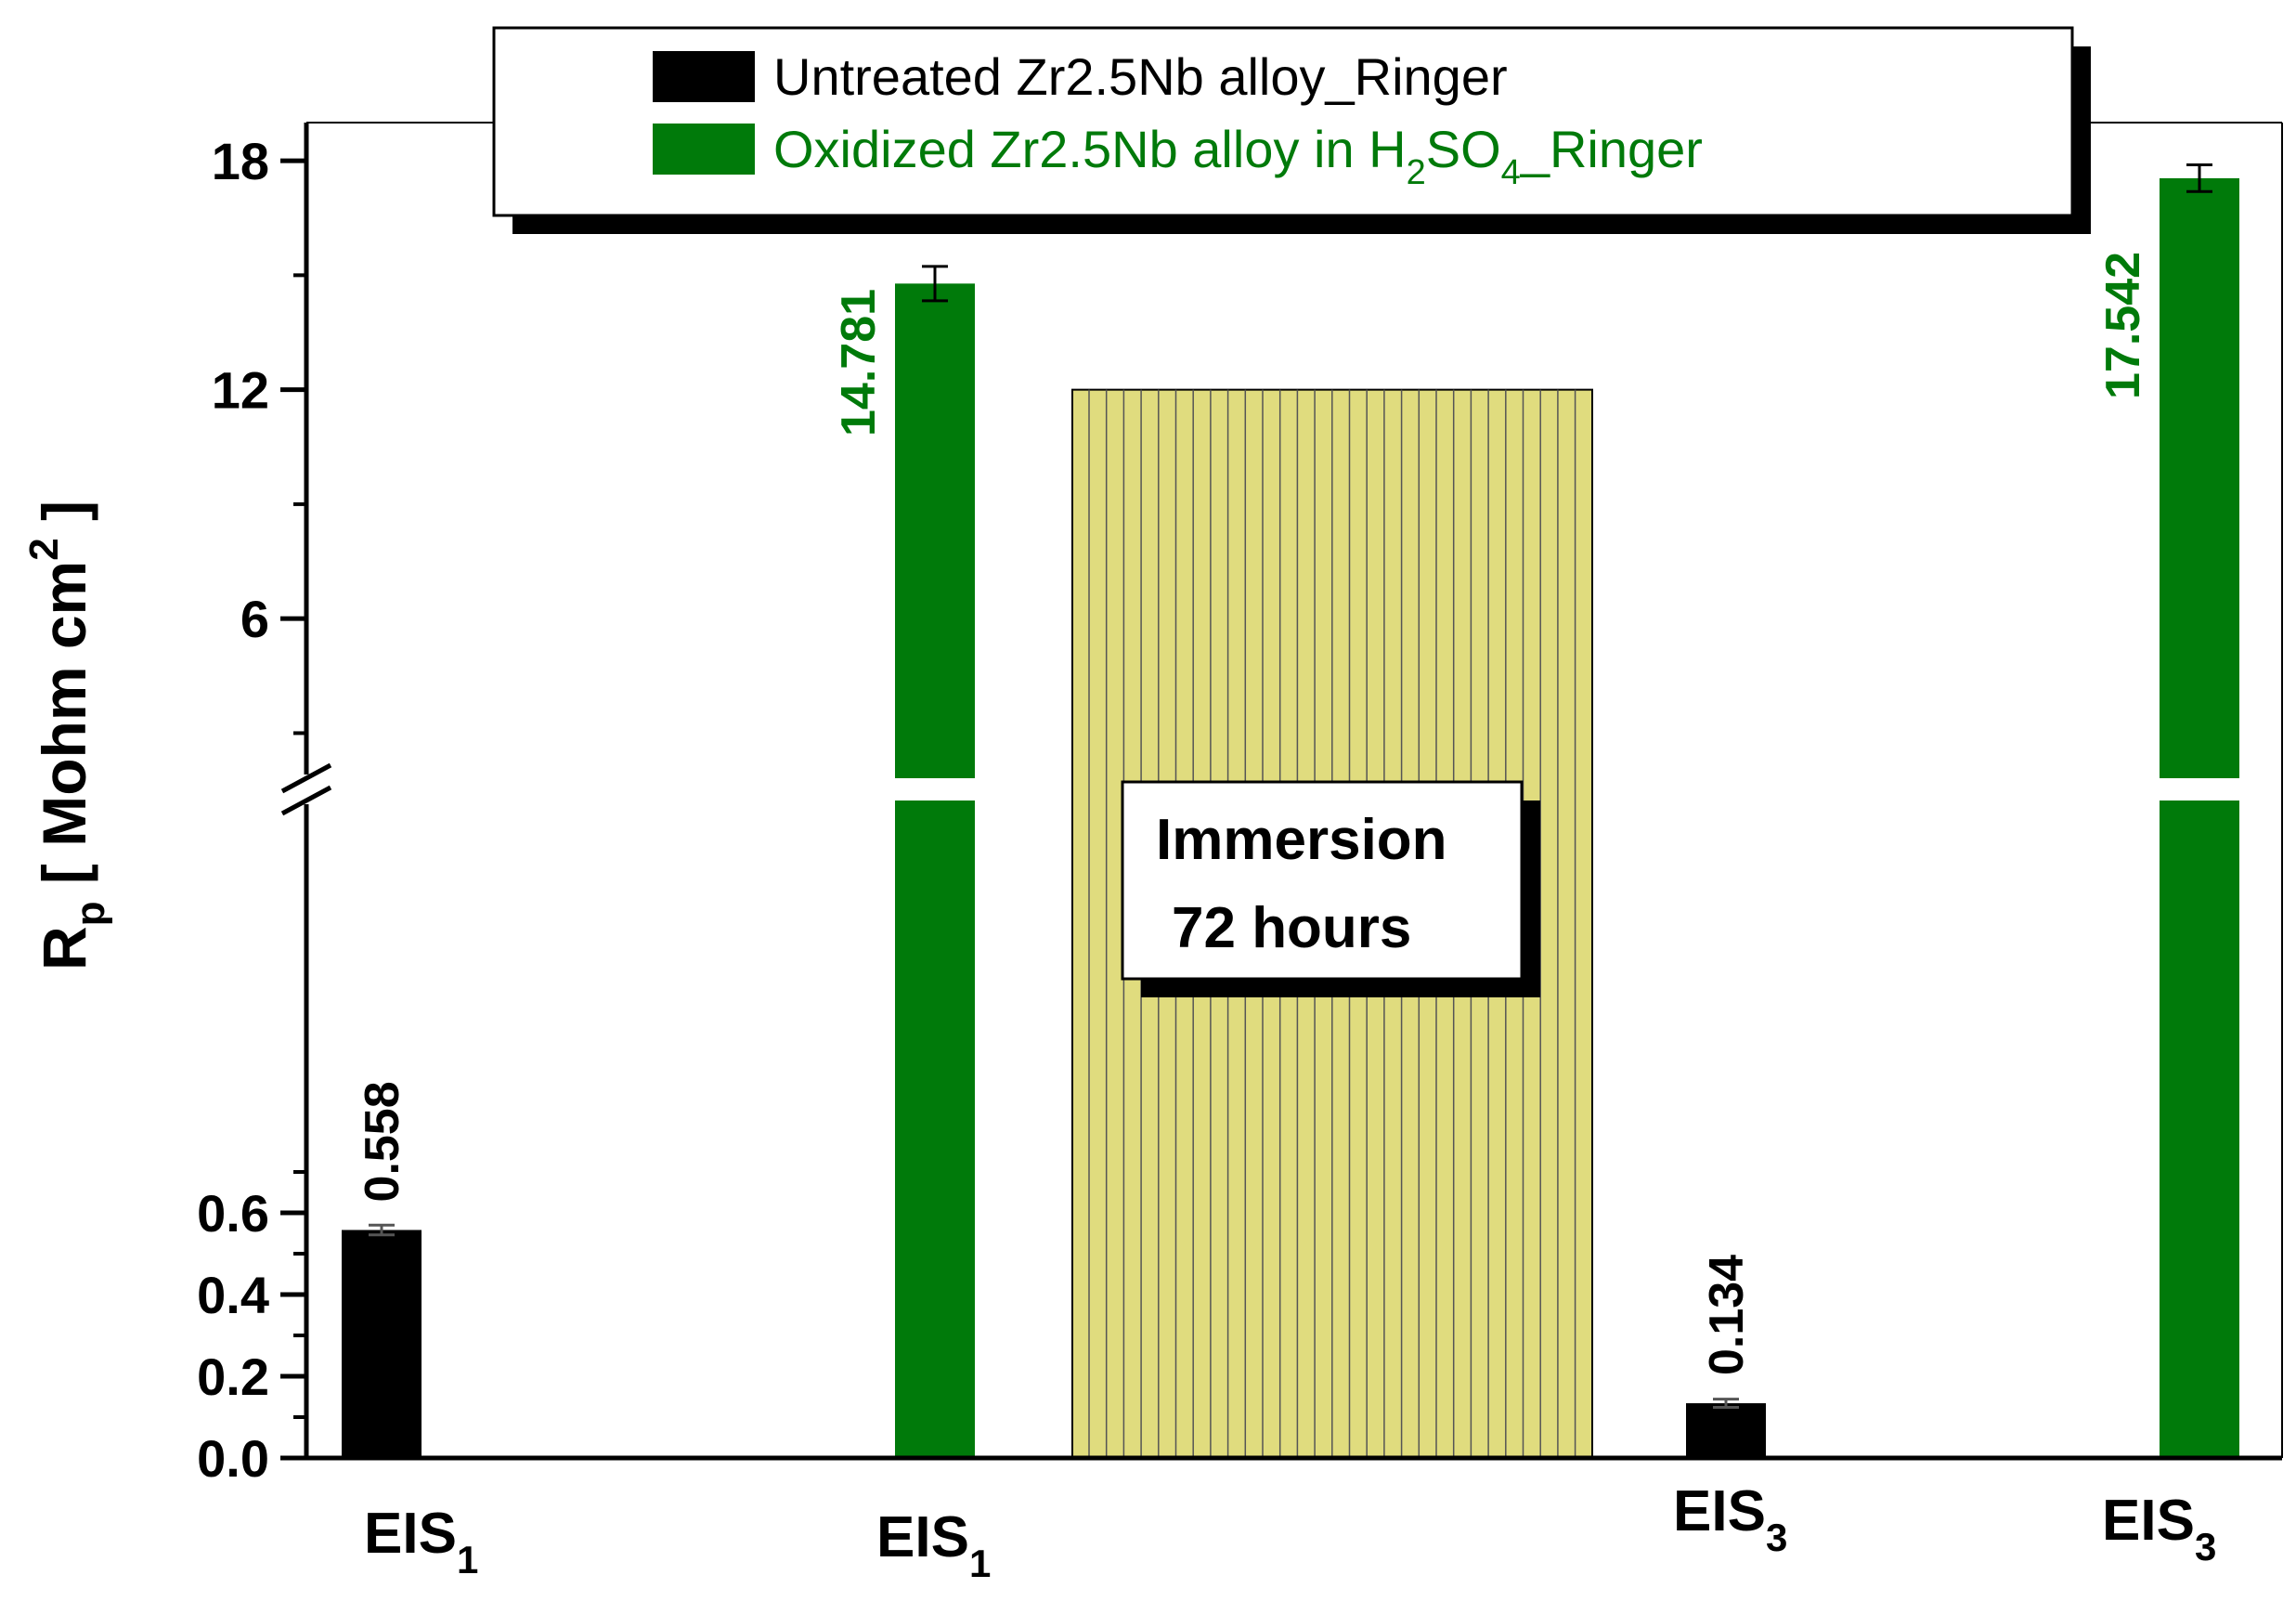 The width and height of the screenshot is (2296, 1601). Describe the element at coordinates (233, 1459) in the screenshot. I see `y-tick-label-lower-0: 0.0` at that location.